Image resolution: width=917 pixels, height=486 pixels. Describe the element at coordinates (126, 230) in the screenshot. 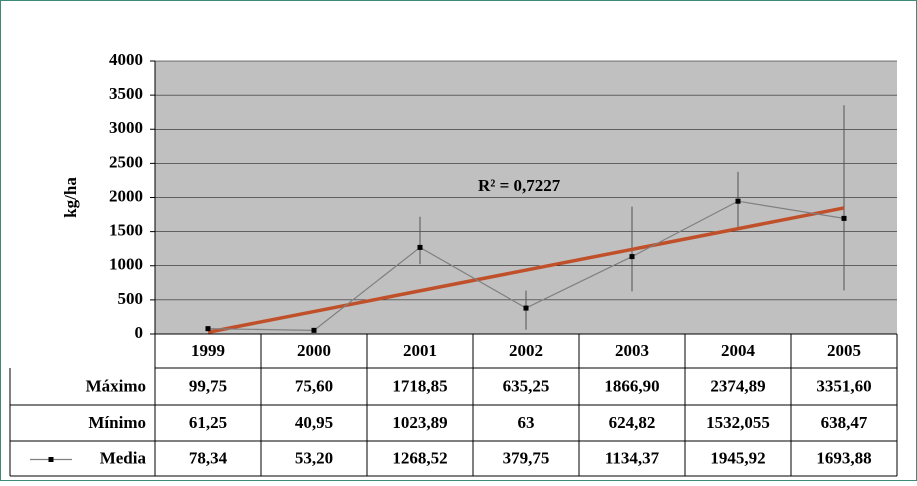

I see `y-tick-label: 1500` at that location.